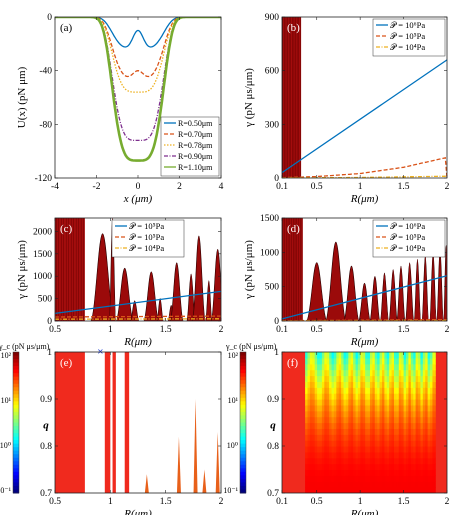  What do you see at coordinates (195, 123) in the screenshot?
I see `legend-entry: R=0.50μm` at bounding box center [195, 123].